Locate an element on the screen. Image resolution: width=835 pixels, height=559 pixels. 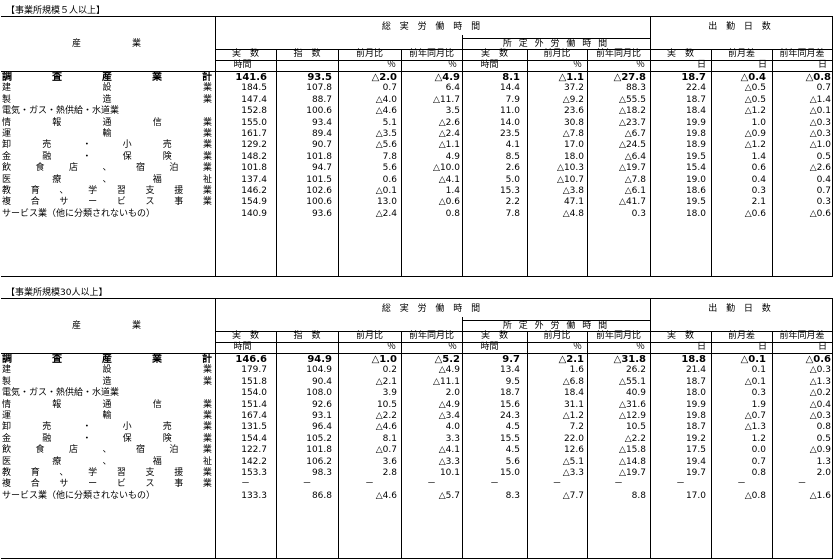
industry-name-part: ー is located at coordinates (93, 484).